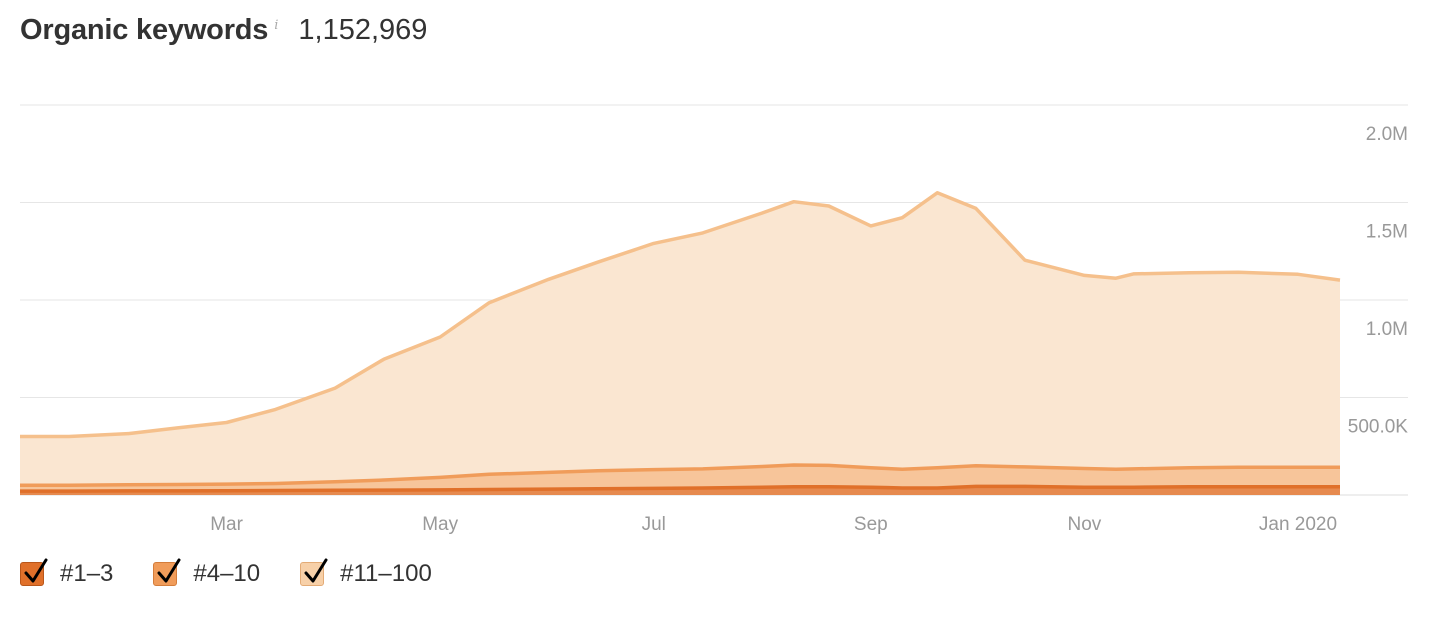 Image resolution: width=1434 pixels, height=618 pixels. I want to click on legend-item-pos-11-100: #11–100, so click(366, 573).